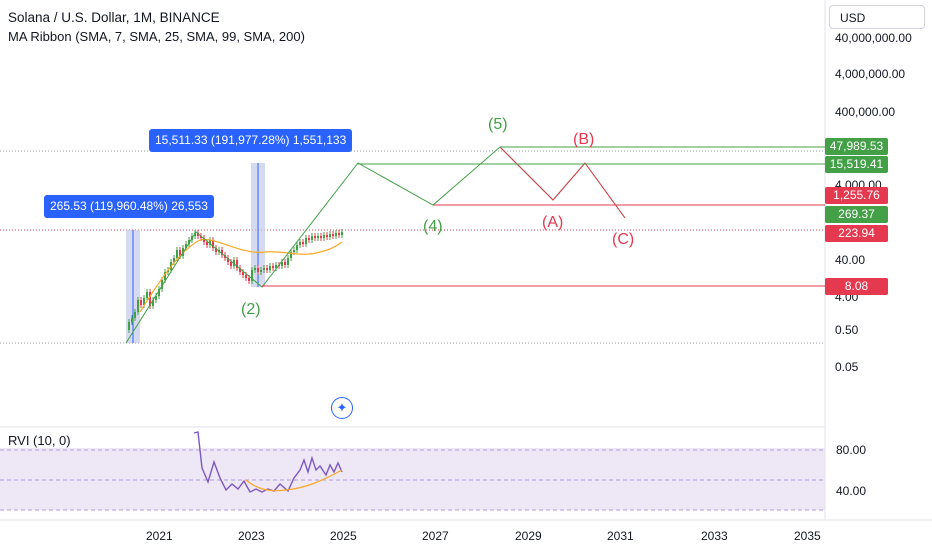 Image resolution: width=932 pixels, height=550 pixels. I want to click on measure-label: 15,511.33 (191,977.28%) 1,551,133, so click(251, 140).